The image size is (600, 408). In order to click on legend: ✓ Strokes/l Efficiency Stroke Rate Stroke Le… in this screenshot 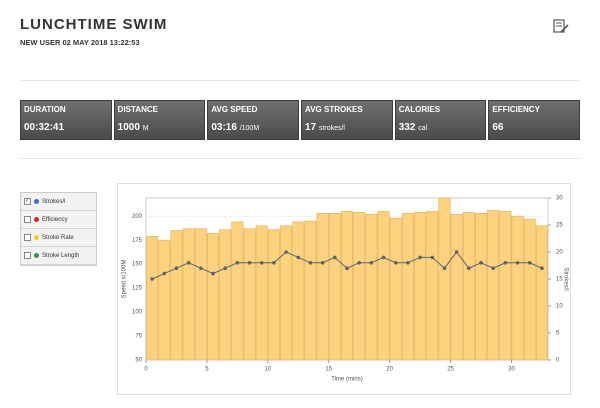, I will do `click(58, 229)`.